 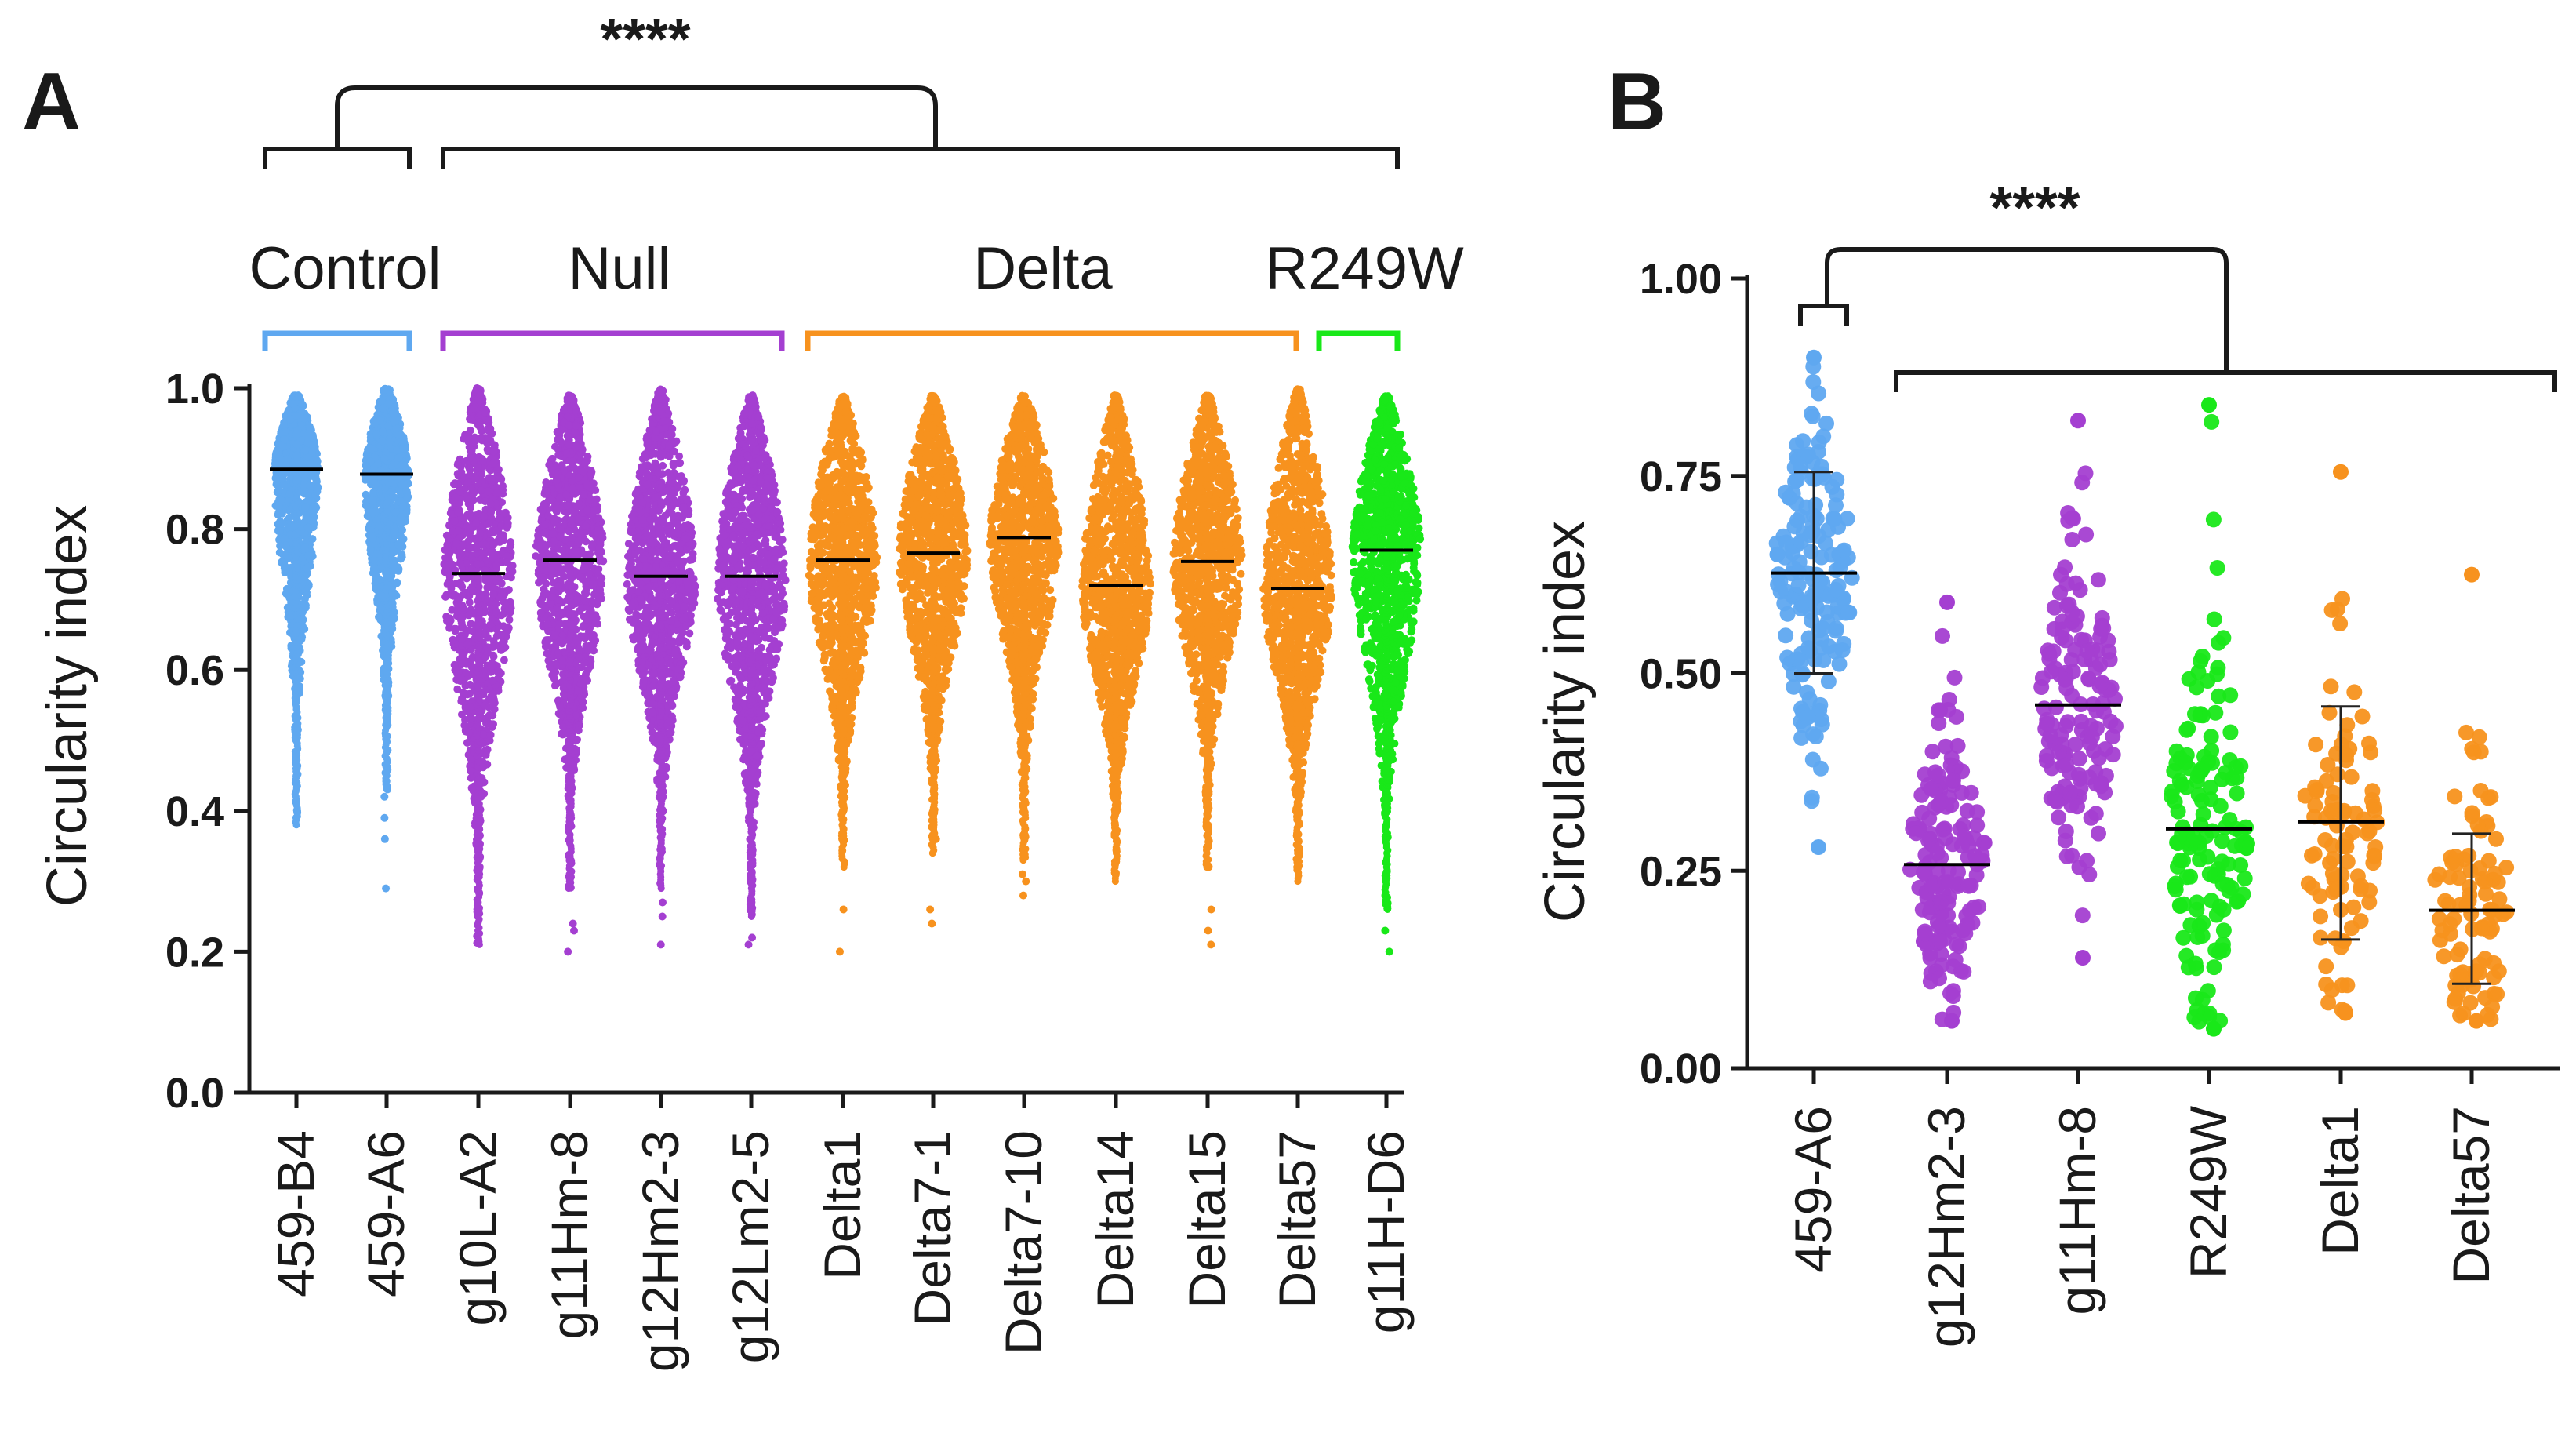 What do you see at coordinates (1358, 340) in the screenshot?
I see `panel-a-group-bracket-R249W` at bounding box center [1358, 340].